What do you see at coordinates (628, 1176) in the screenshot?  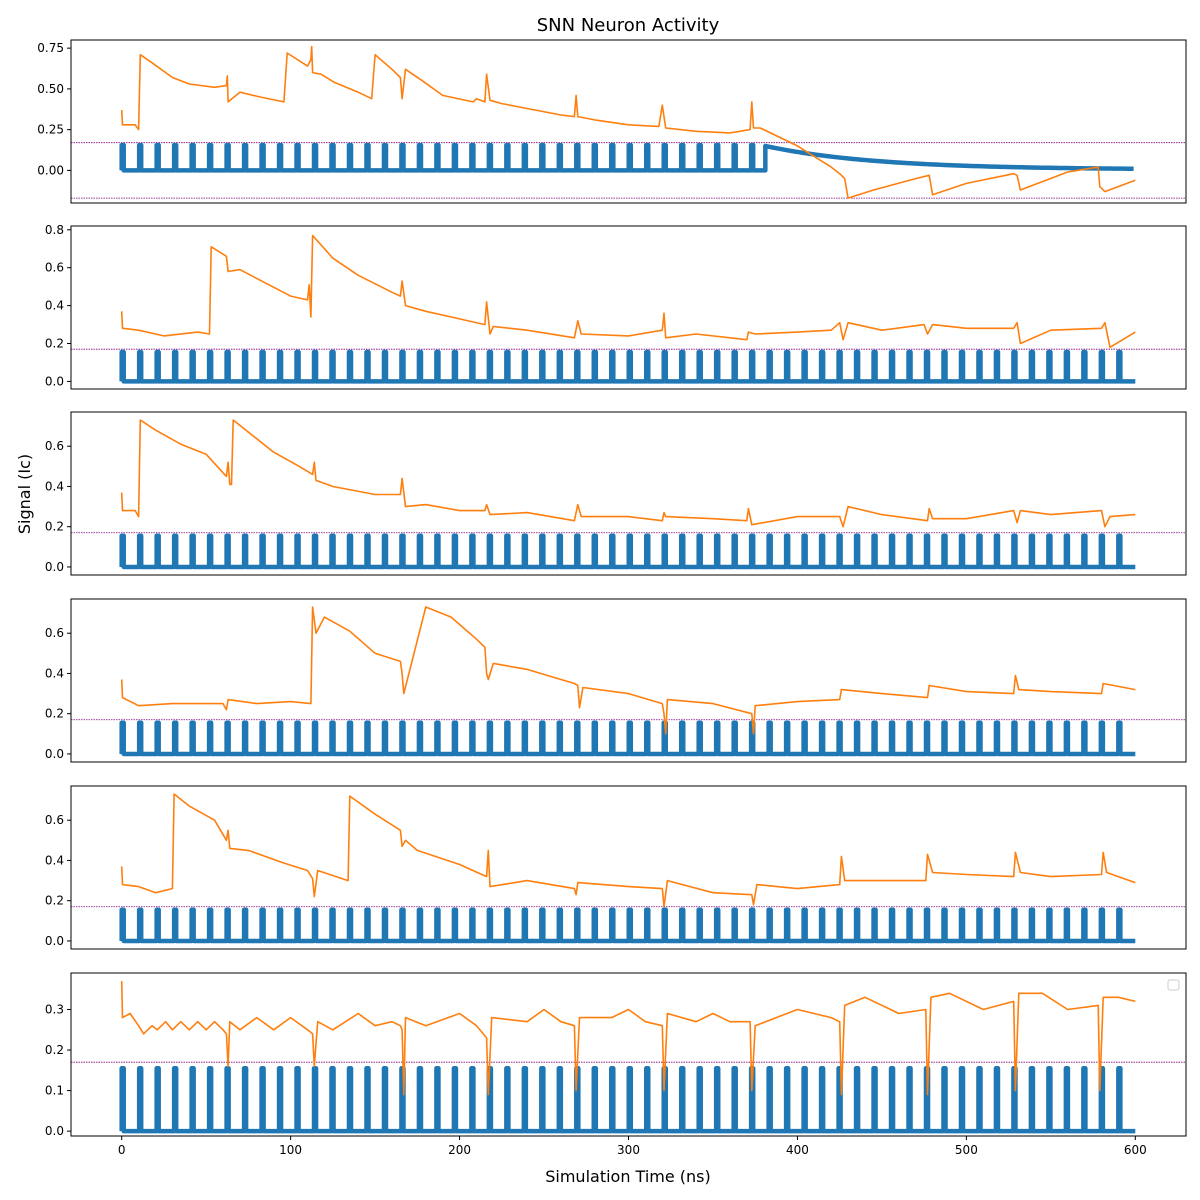 I see `x-axis-label: Simulation Time (ns)` at bounding box center [628, 1176].